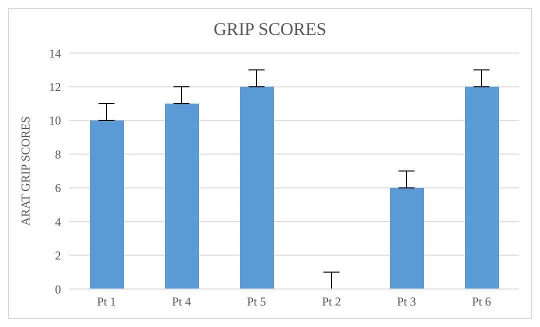 The image size is (540, 327). Describe the element at coordinates (58, 289) in the screenshot. I see `y-tick-label: 0` at that location.